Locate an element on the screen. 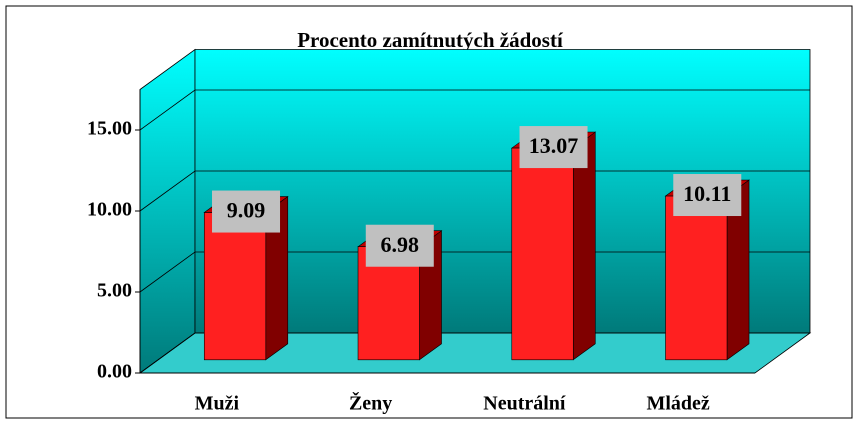  data-label: 6.98 is located at coordinates (400, 244).